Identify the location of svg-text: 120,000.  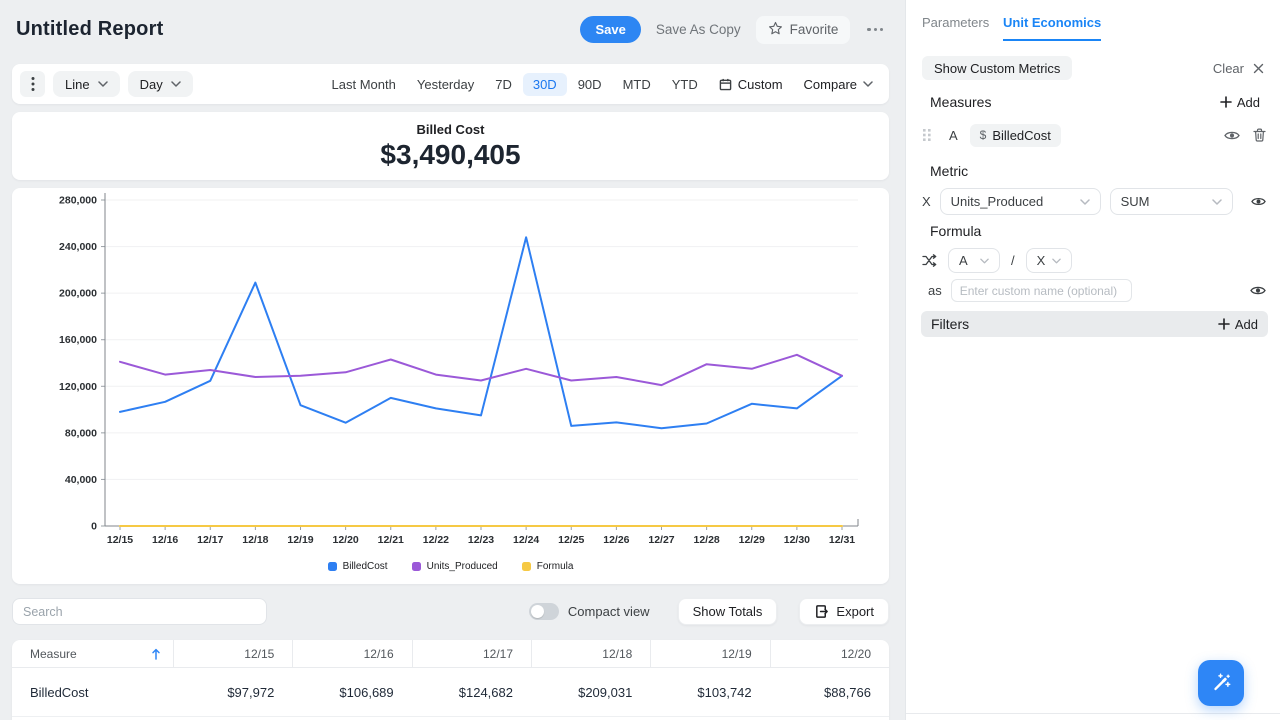
(78, 387).